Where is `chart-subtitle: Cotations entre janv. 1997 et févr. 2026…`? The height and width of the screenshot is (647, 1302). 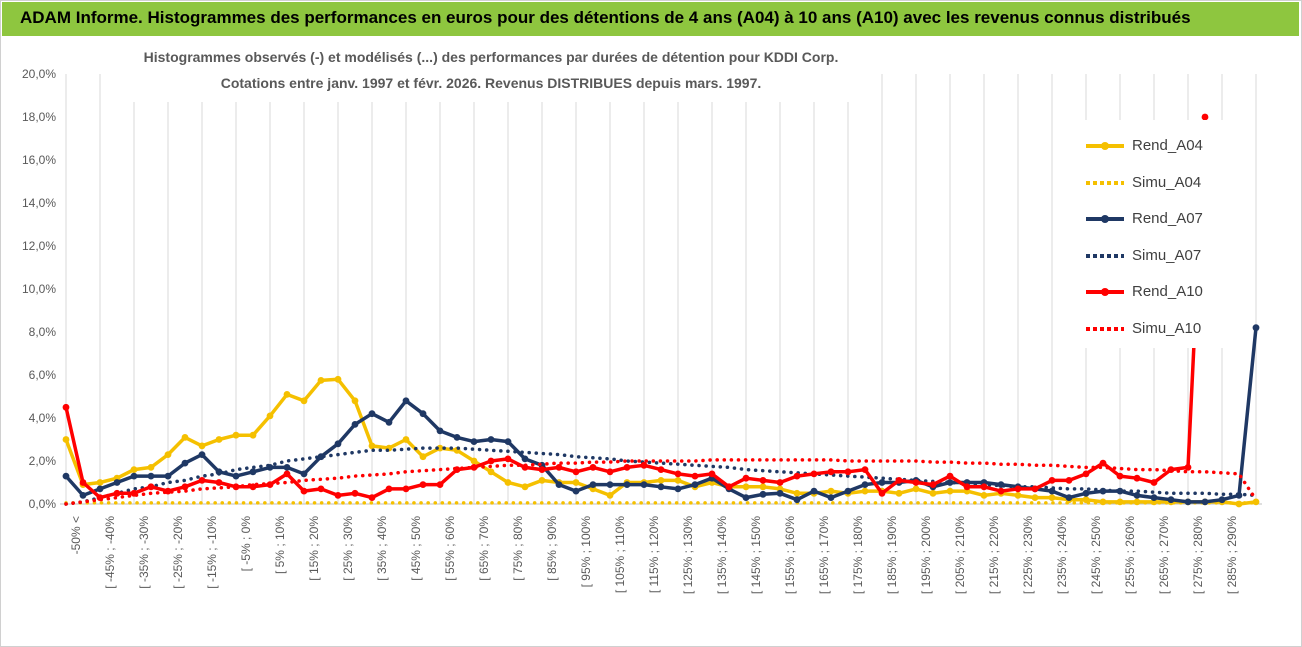
chart-subtitle: Cotations entre janv. 1997 et févr. 2026… is located at coordinates (491, 83).